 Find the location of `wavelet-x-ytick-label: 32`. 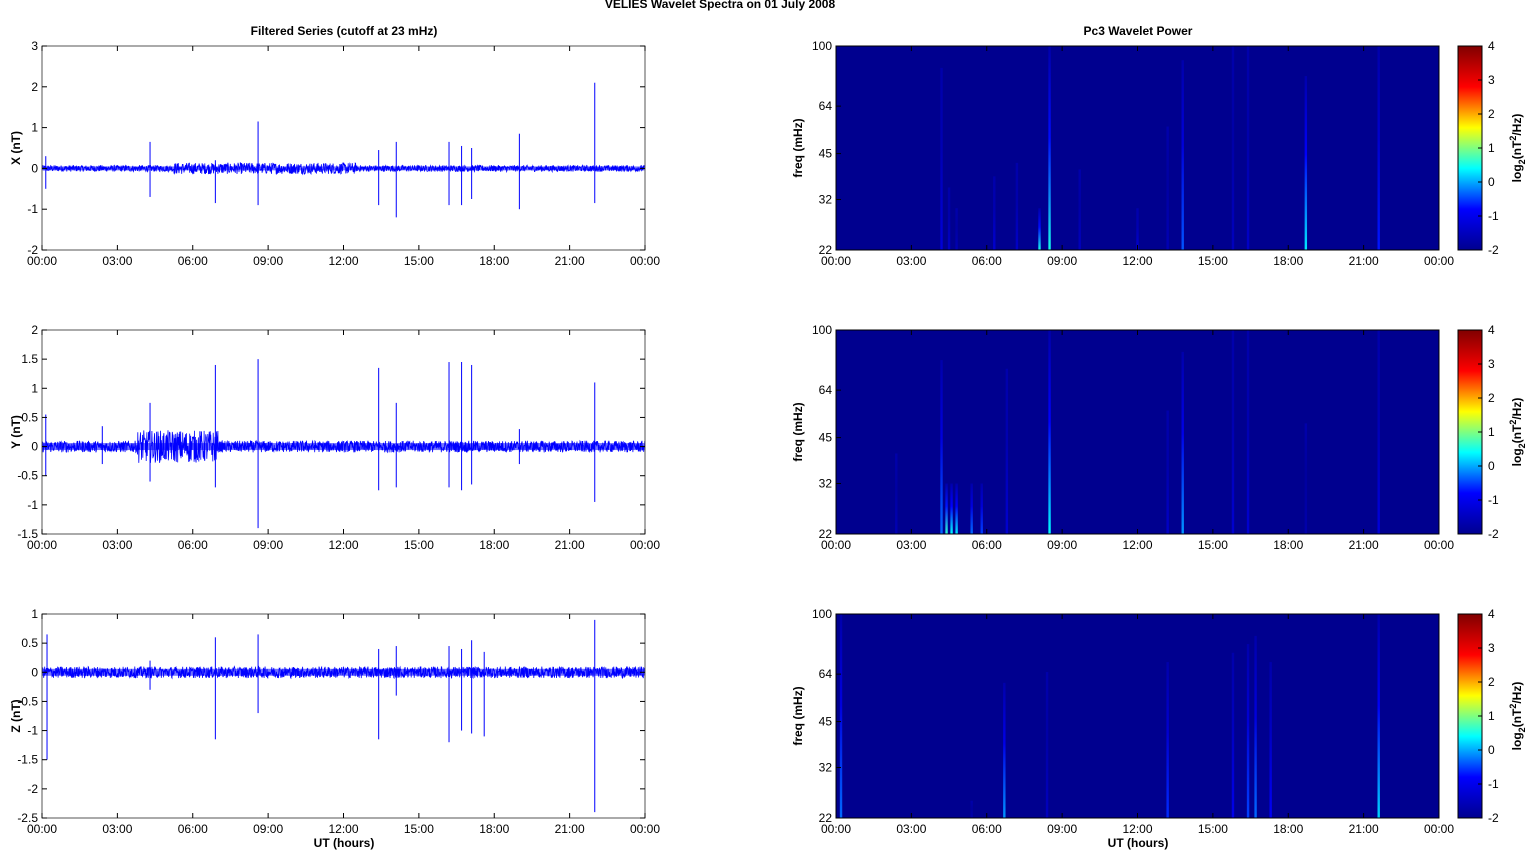

wavelet-x-ytick-label: 32 is located at coordinates (826, 200).